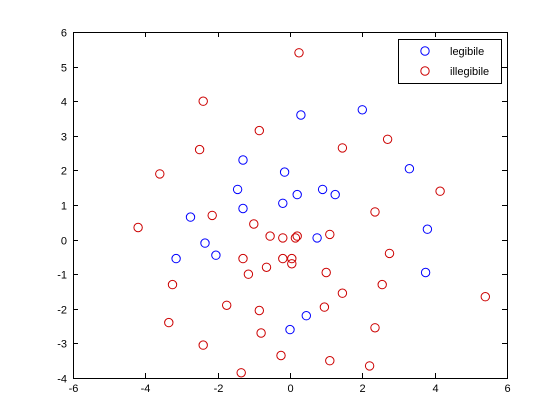 The width and height of the screenshot is (560, 420). What do you see at coordinates (435, 389) in the screenshot?
I see `x-tick-label: 4` at bounding box center [435, 389].